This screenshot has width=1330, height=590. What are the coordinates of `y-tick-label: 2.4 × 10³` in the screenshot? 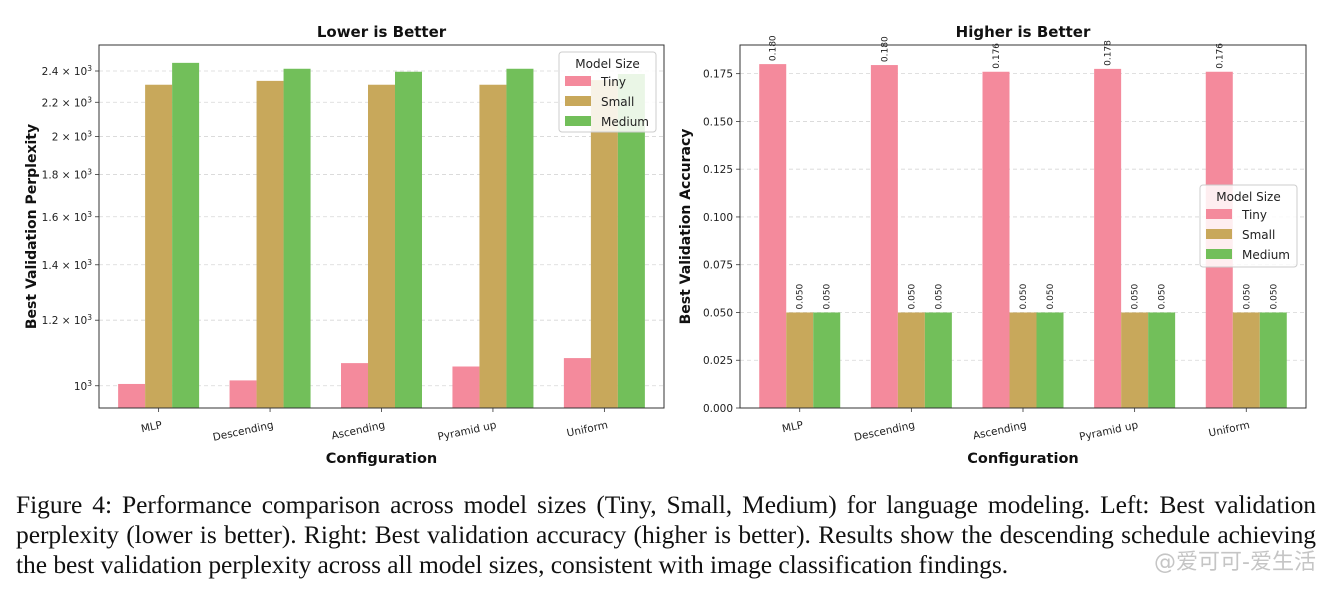 It's located at (67, 71).